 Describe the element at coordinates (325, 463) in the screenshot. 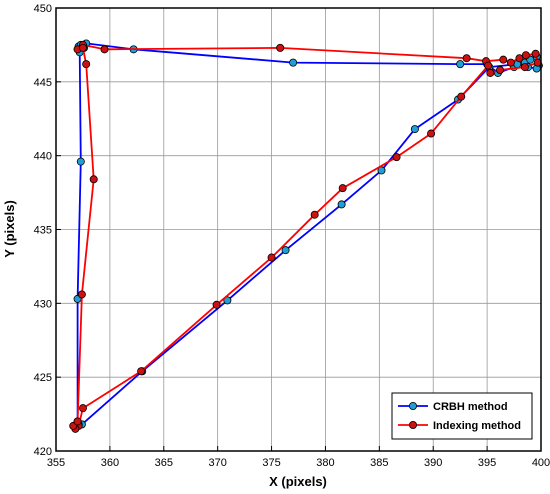

I see `x-tick-label: 380` at that location.